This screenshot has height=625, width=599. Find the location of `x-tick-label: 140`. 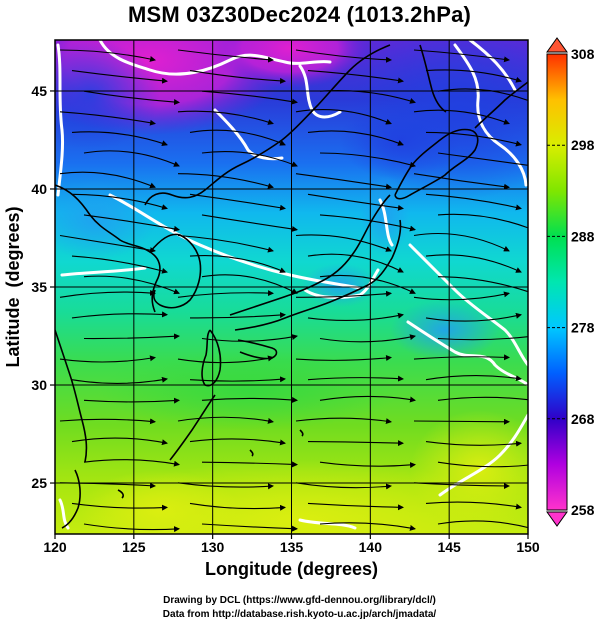

x-tick-label: 140 is located at coordinates (371, 547).